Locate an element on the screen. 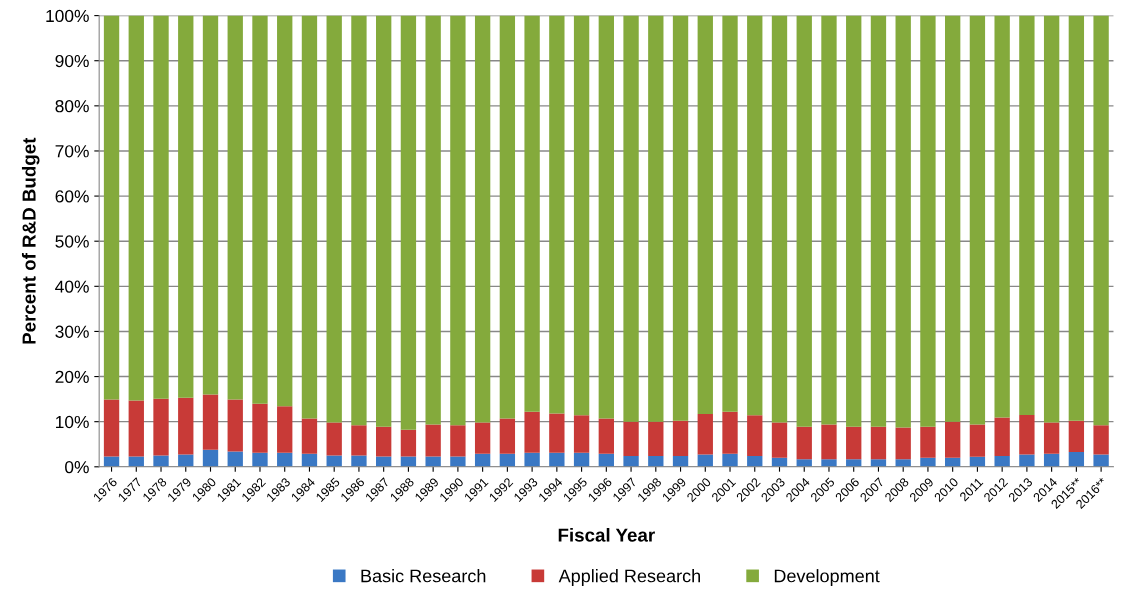 The width and height of the screenshot is (1127, 600). y-axis-title: Percent of R&D Budget is located at coordinates (30, 240).